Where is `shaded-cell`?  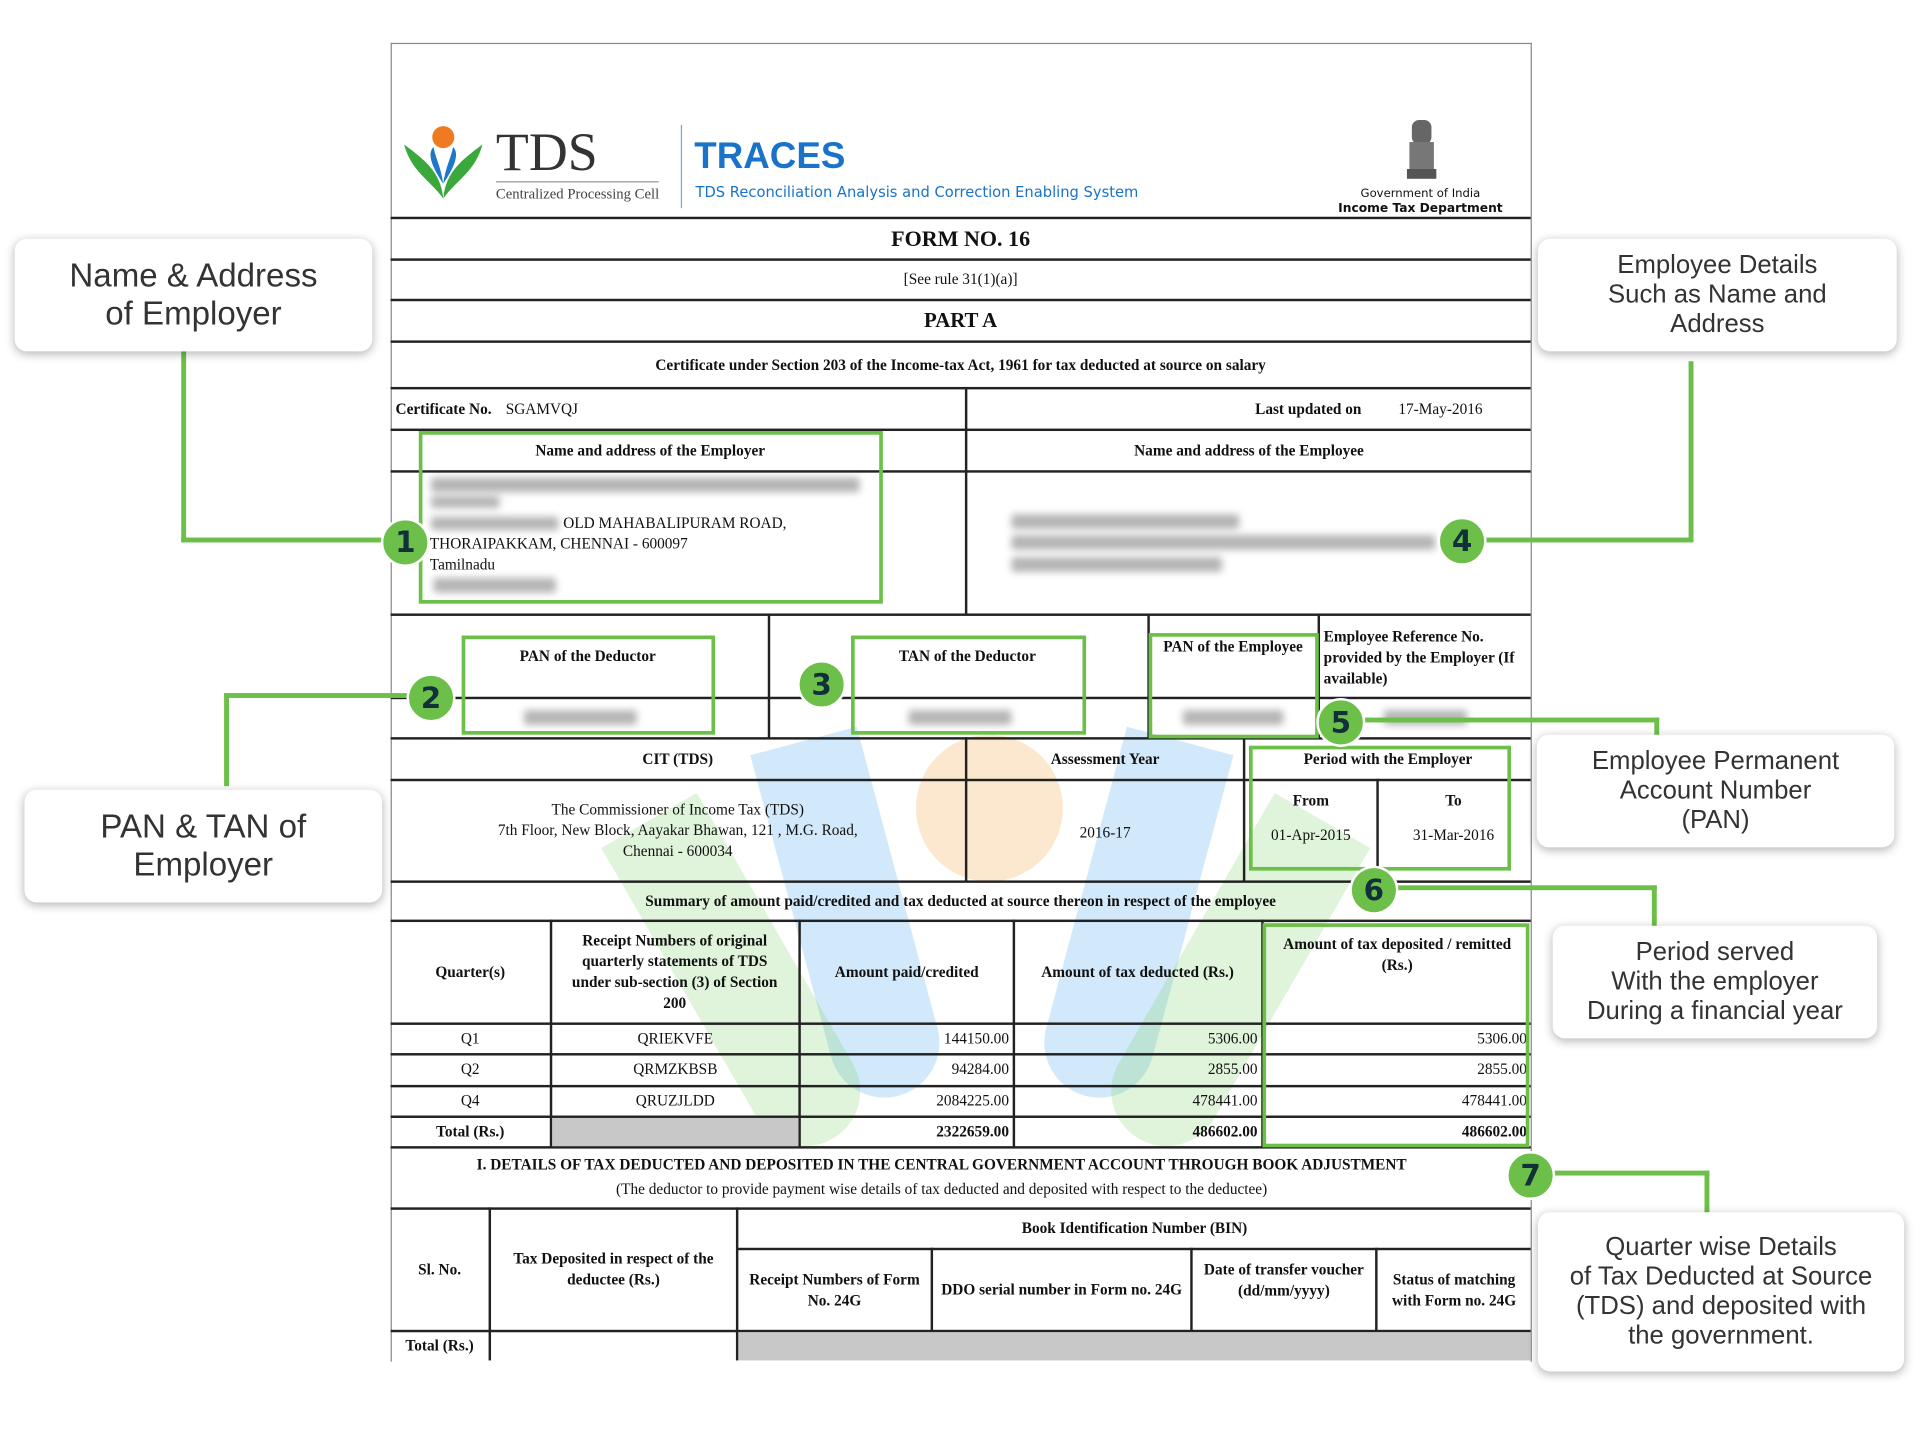 shaded-cell is located at coordinates (675, 1132).